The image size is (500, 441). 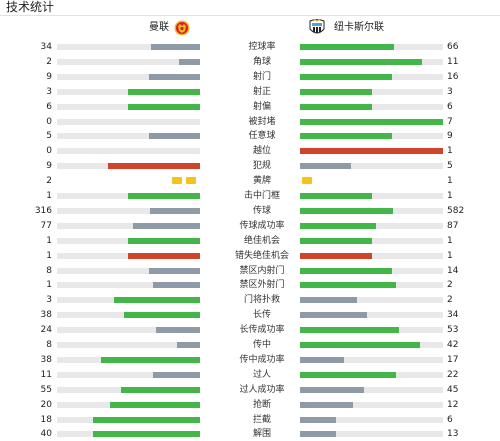 What do you see at coordinates (250, 107) in the screenshot?
I see `stat-row: 6 射偏 6` at bounding box center [250, 107].